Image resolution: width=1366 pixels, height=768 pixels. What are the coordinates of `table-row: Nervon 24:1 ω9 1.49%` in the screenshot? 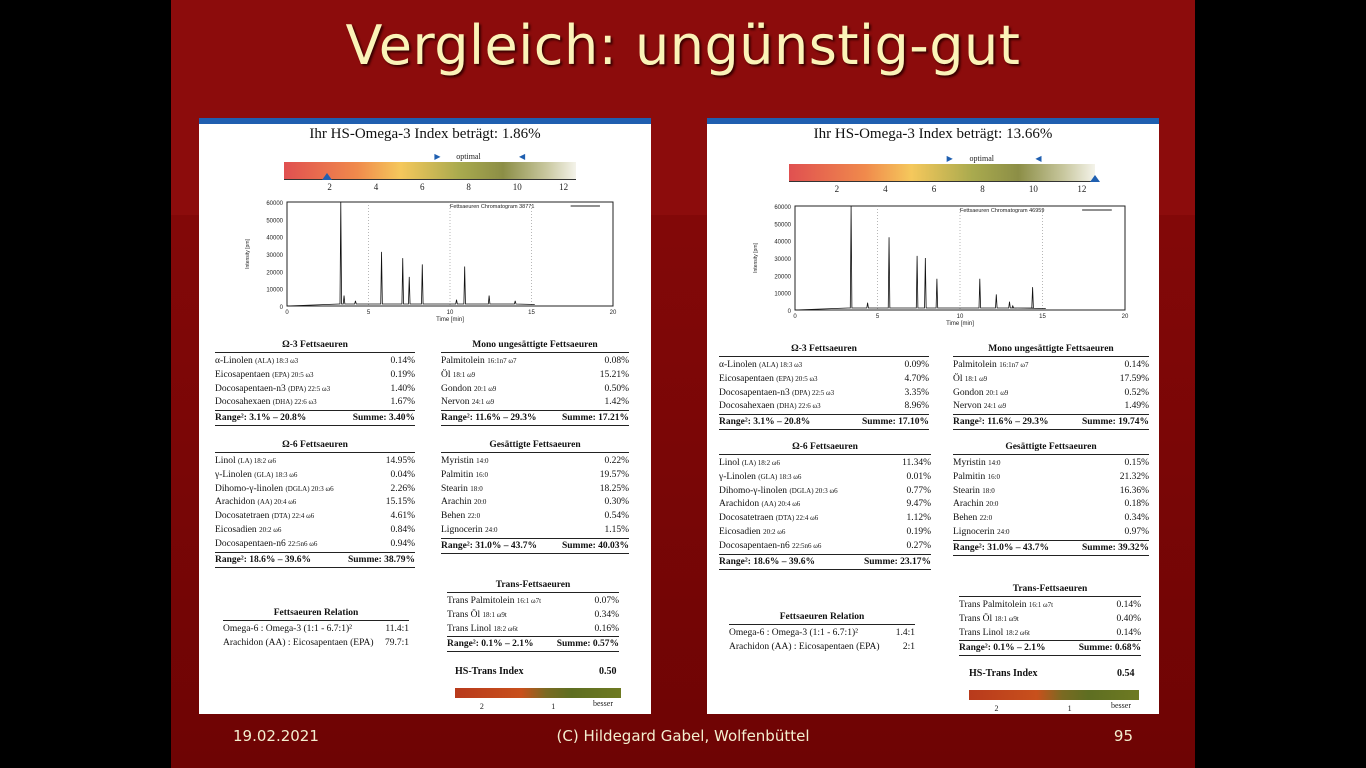 It's located at (1051, 407).